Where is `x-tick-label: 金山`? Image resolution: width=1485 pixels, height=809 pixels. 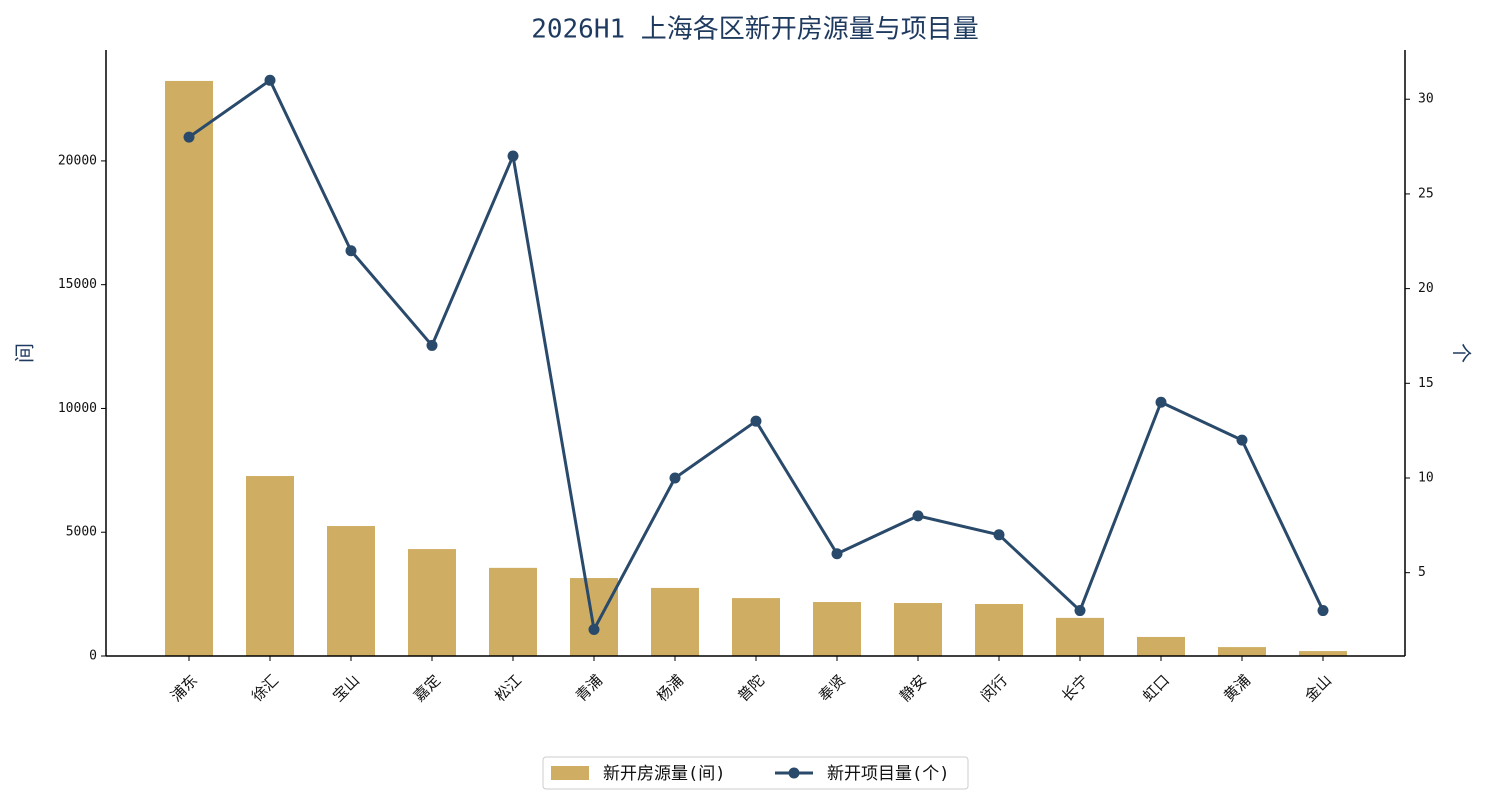
x-tick-label: 金山 is located at coordinates (1318, 688).